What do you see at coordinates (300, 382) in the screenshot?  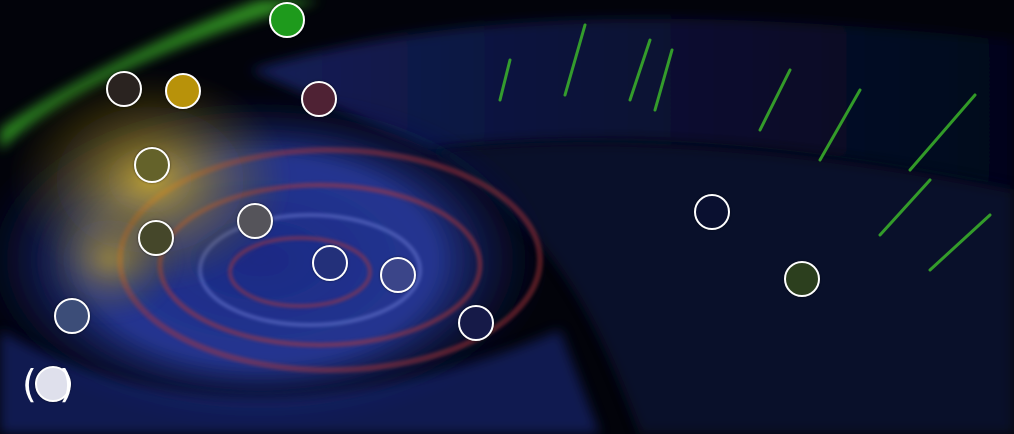 I see `lower-tail` at bounding box center [300, 382].